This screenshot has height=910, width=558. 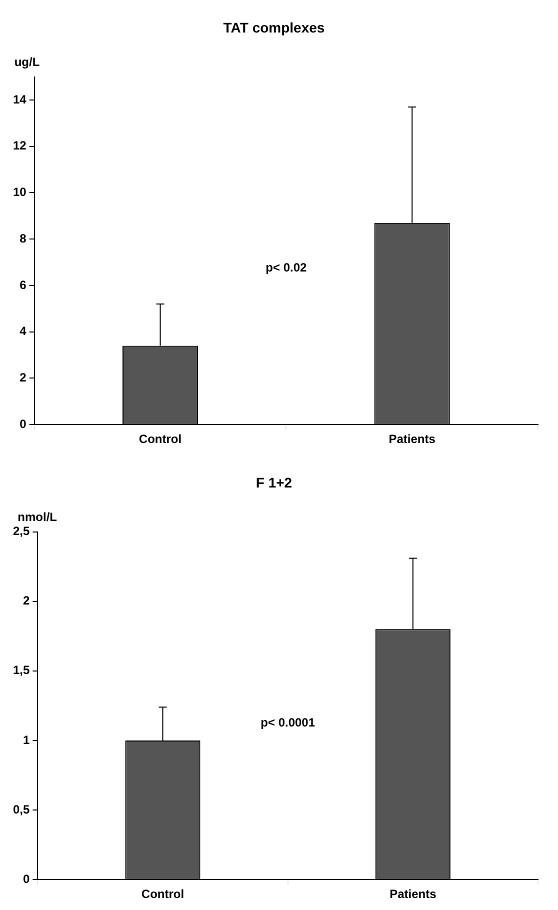 I want to click on y-tick-label: 1,5, so click(x=21, y=670).